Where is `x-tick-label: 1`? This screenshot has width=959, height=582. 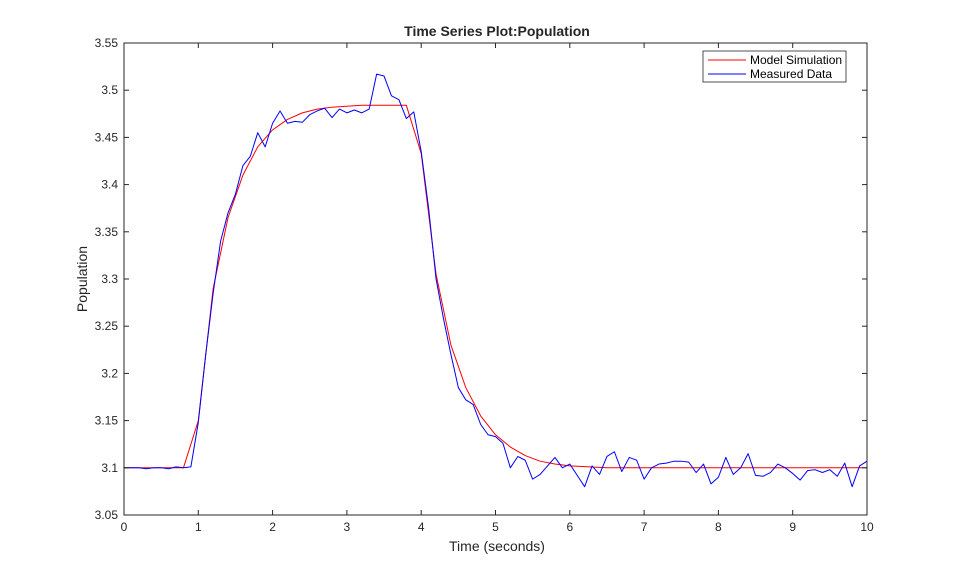
x-tick-label: 1 is located at coordinates (198, 527).